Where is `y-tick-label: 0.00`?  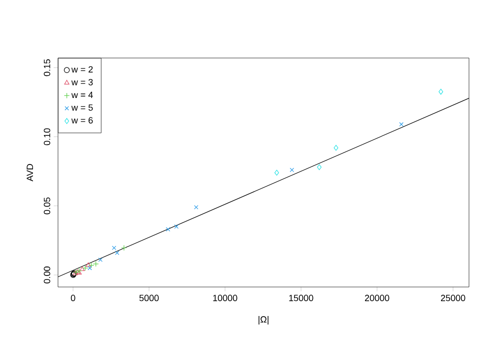
y-tick-label: 0.00 is located at coordinates (47, 275).